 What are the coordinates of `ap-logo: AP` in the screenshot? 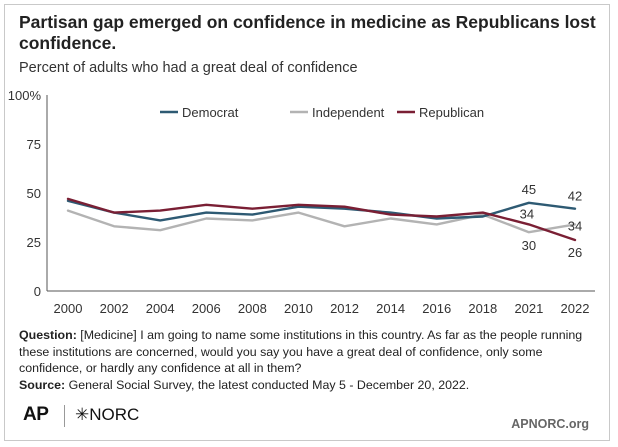 It's located at (36, 414).